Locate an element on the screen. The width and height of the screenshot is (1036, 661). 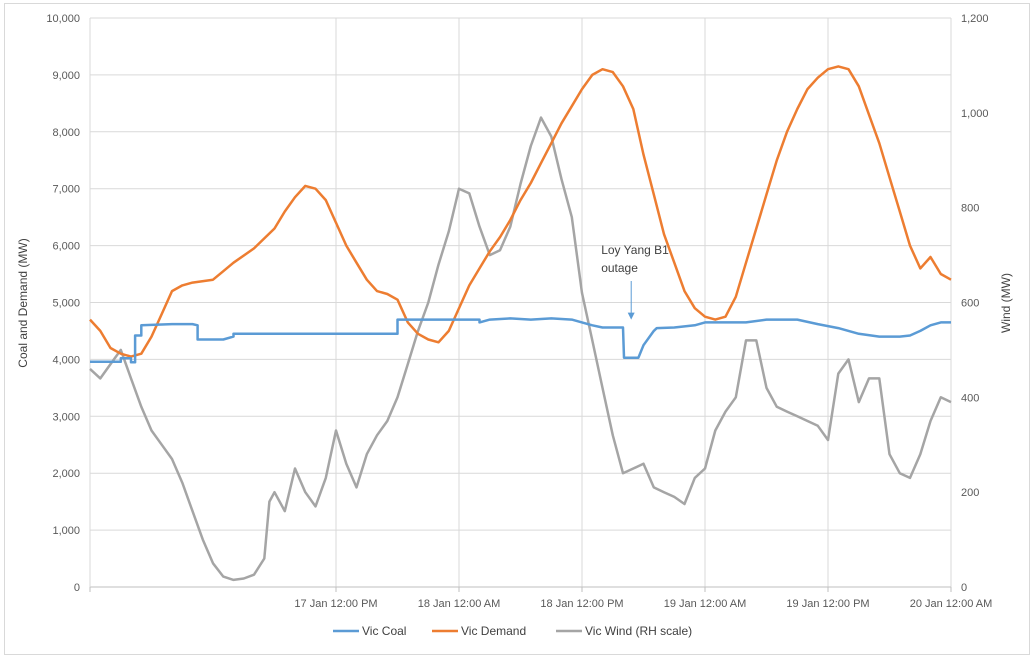
annotation-text-line-1: Loy Yang B1 is located at coordinates (635, 250).